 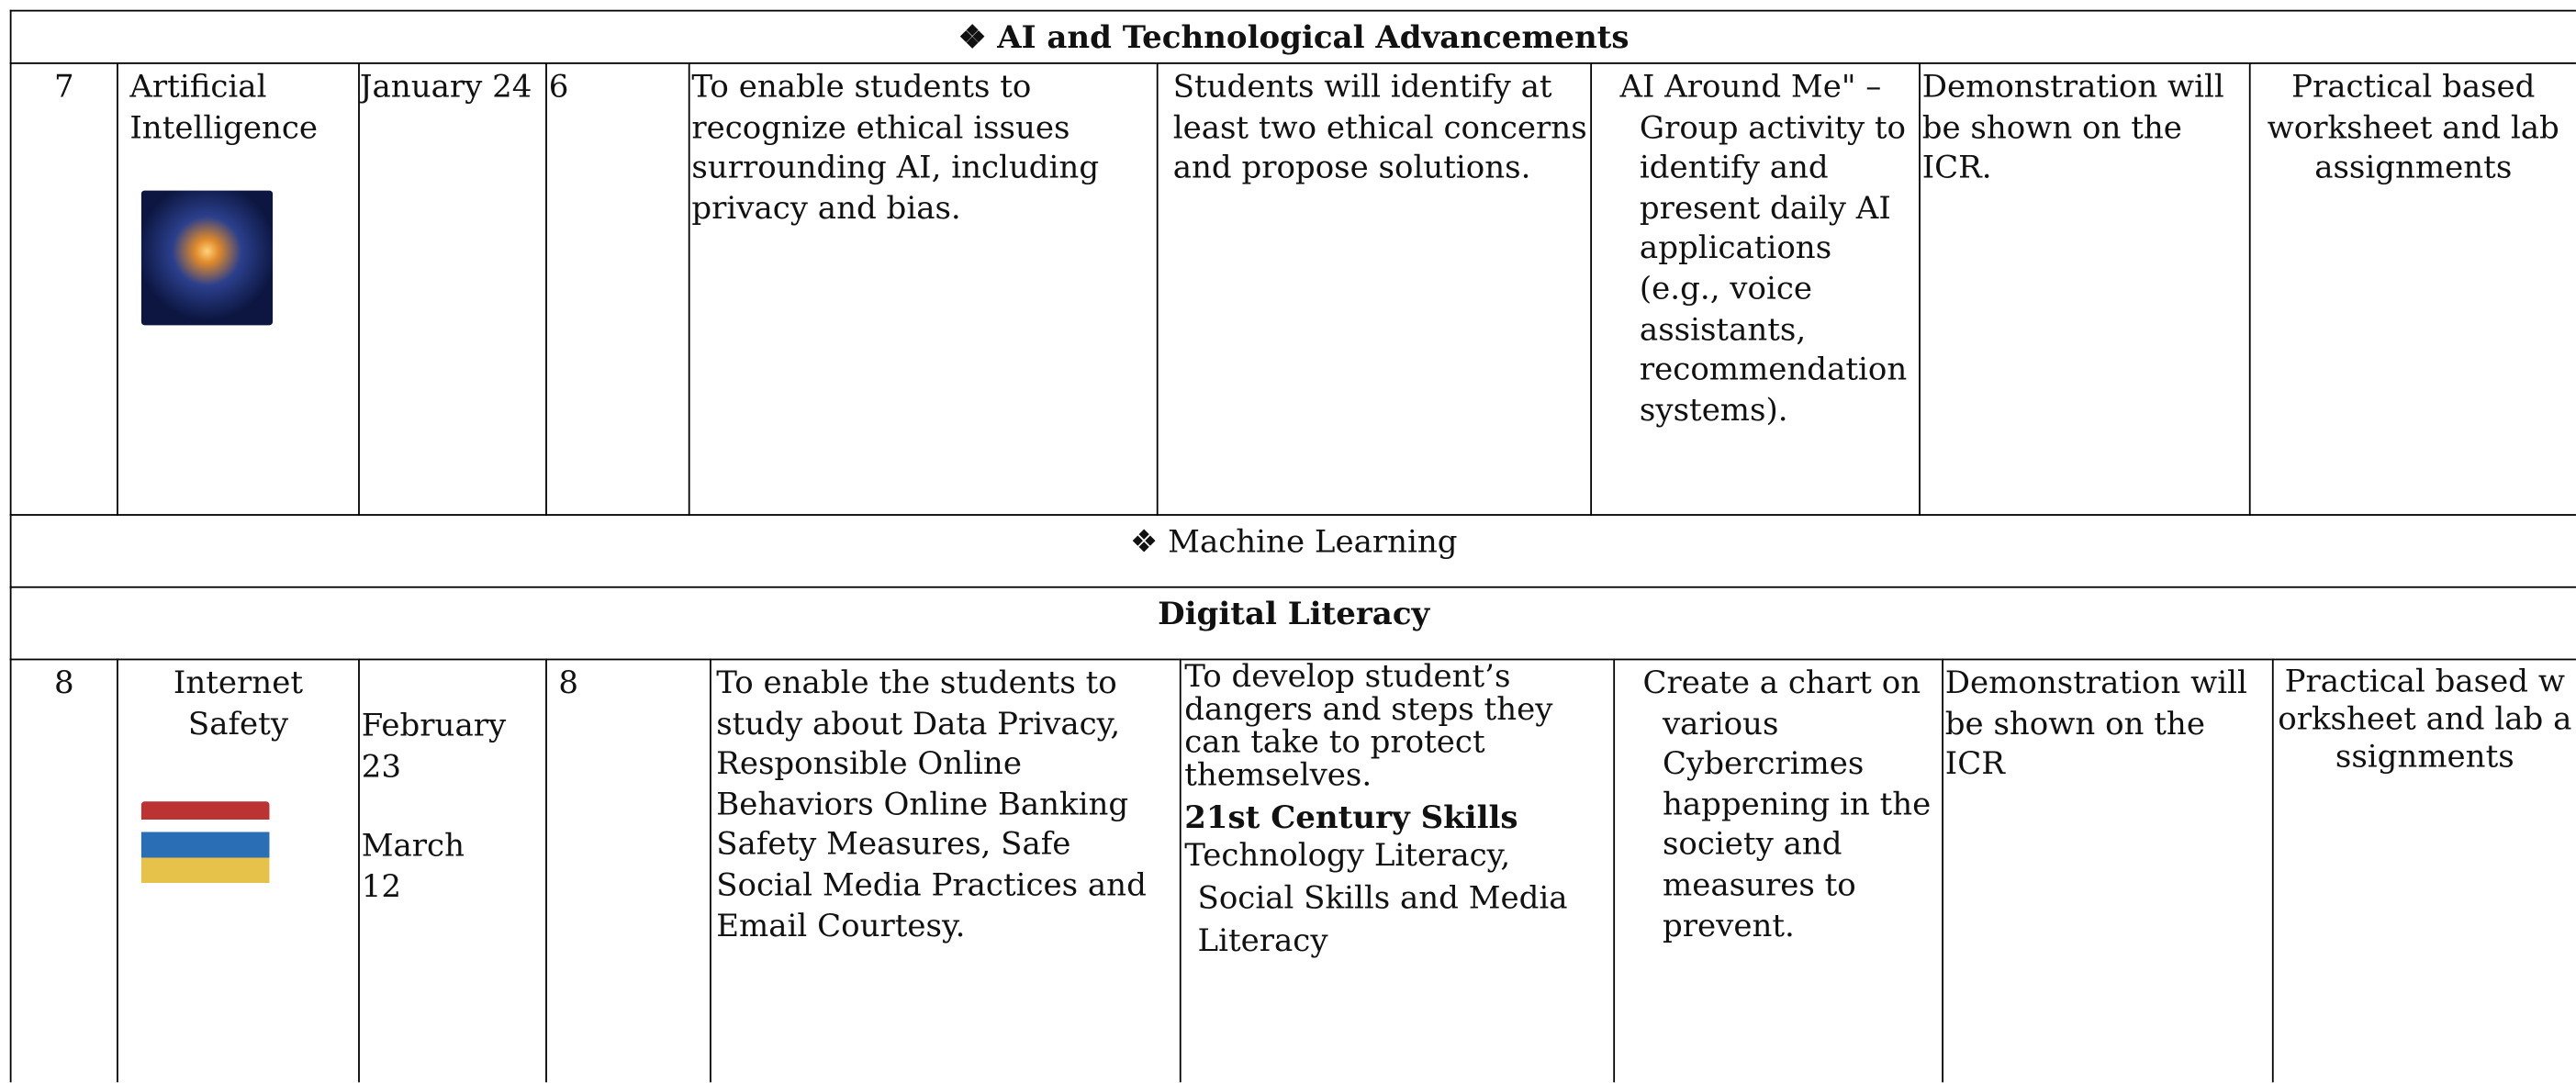 I want to click on cell-date: February 23 March 12, so click(x=452, y=871).